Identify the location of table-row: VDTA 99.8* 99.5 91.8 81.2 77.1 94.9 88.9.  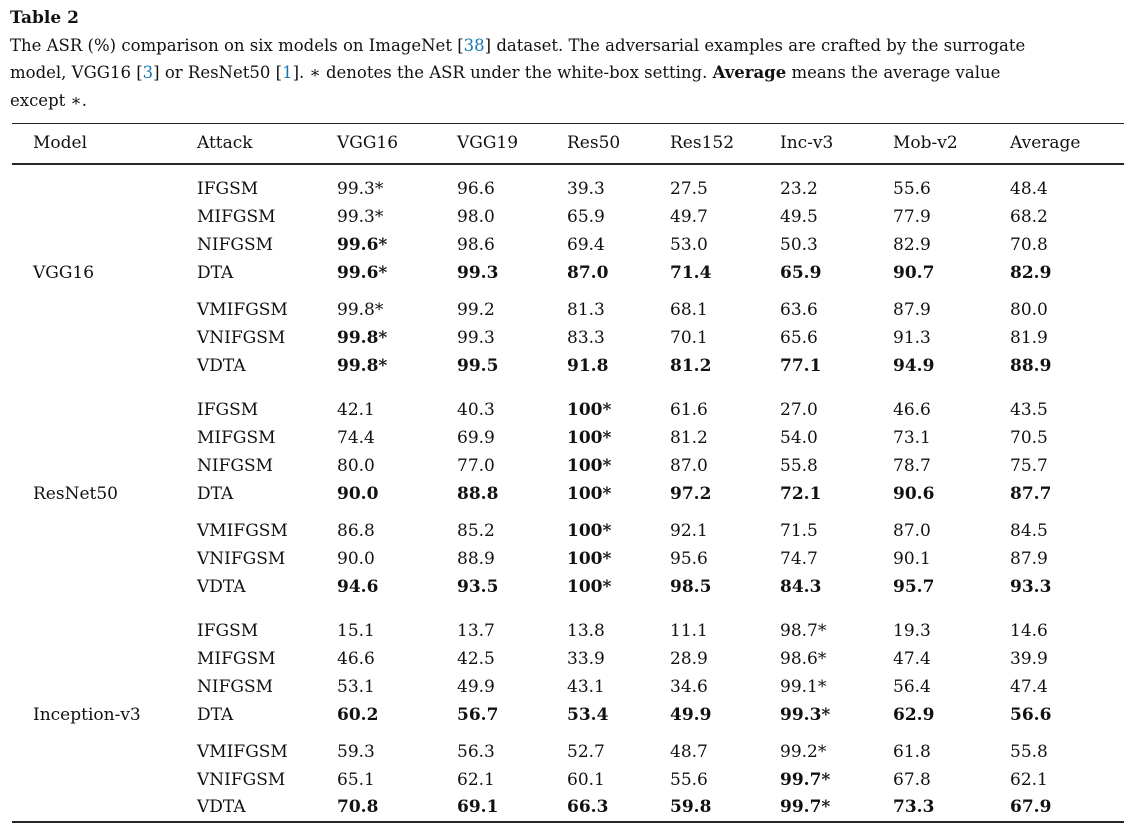
(568, 366).